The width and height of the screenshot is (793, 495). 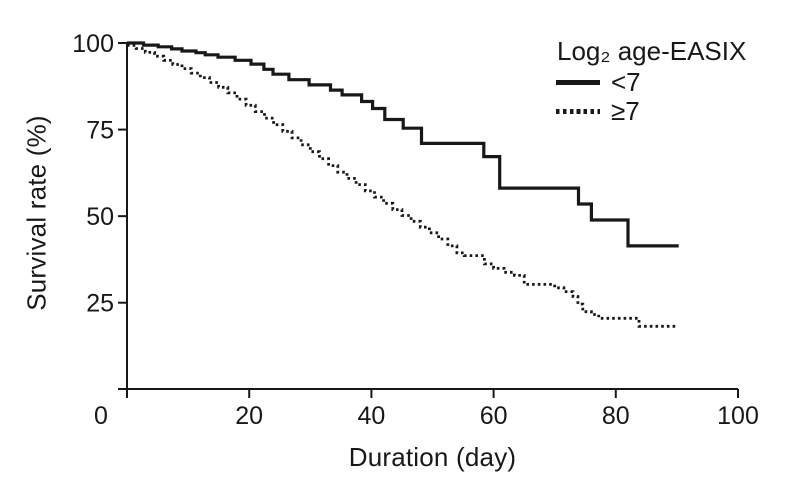 What do you see at coordinates (100, 131) in the screenshot?
I see `y-tick-label: 75` at bounding box center [100, 131].